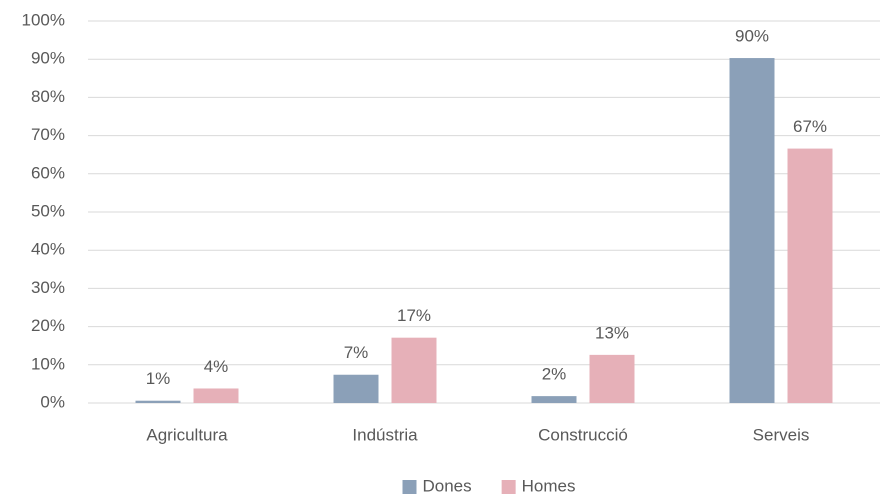 The width and height of the screenshot is (888, 497). I want to click on x-tick-label: Indústria, so click(385, 434).